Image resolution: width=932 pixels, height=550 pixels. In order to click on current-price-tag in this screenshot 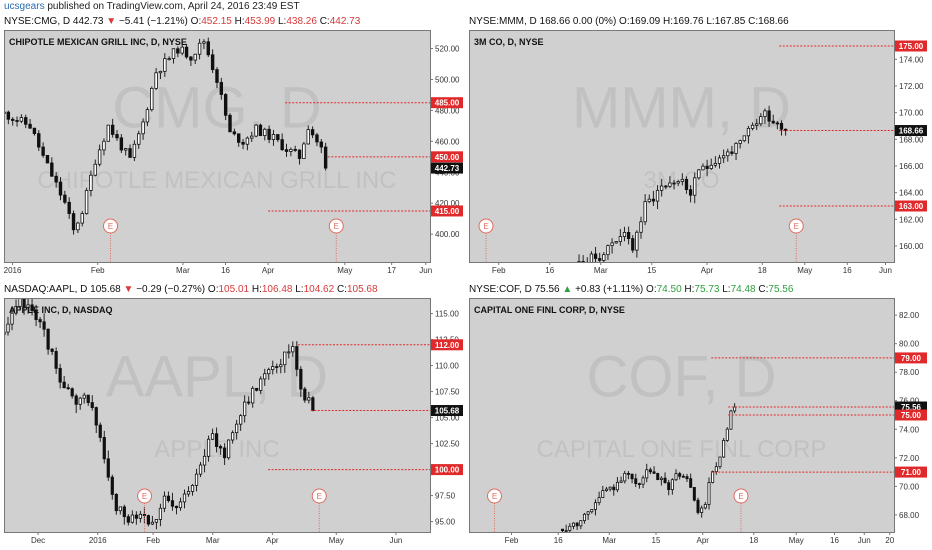, I will do `click(911, 131)`.